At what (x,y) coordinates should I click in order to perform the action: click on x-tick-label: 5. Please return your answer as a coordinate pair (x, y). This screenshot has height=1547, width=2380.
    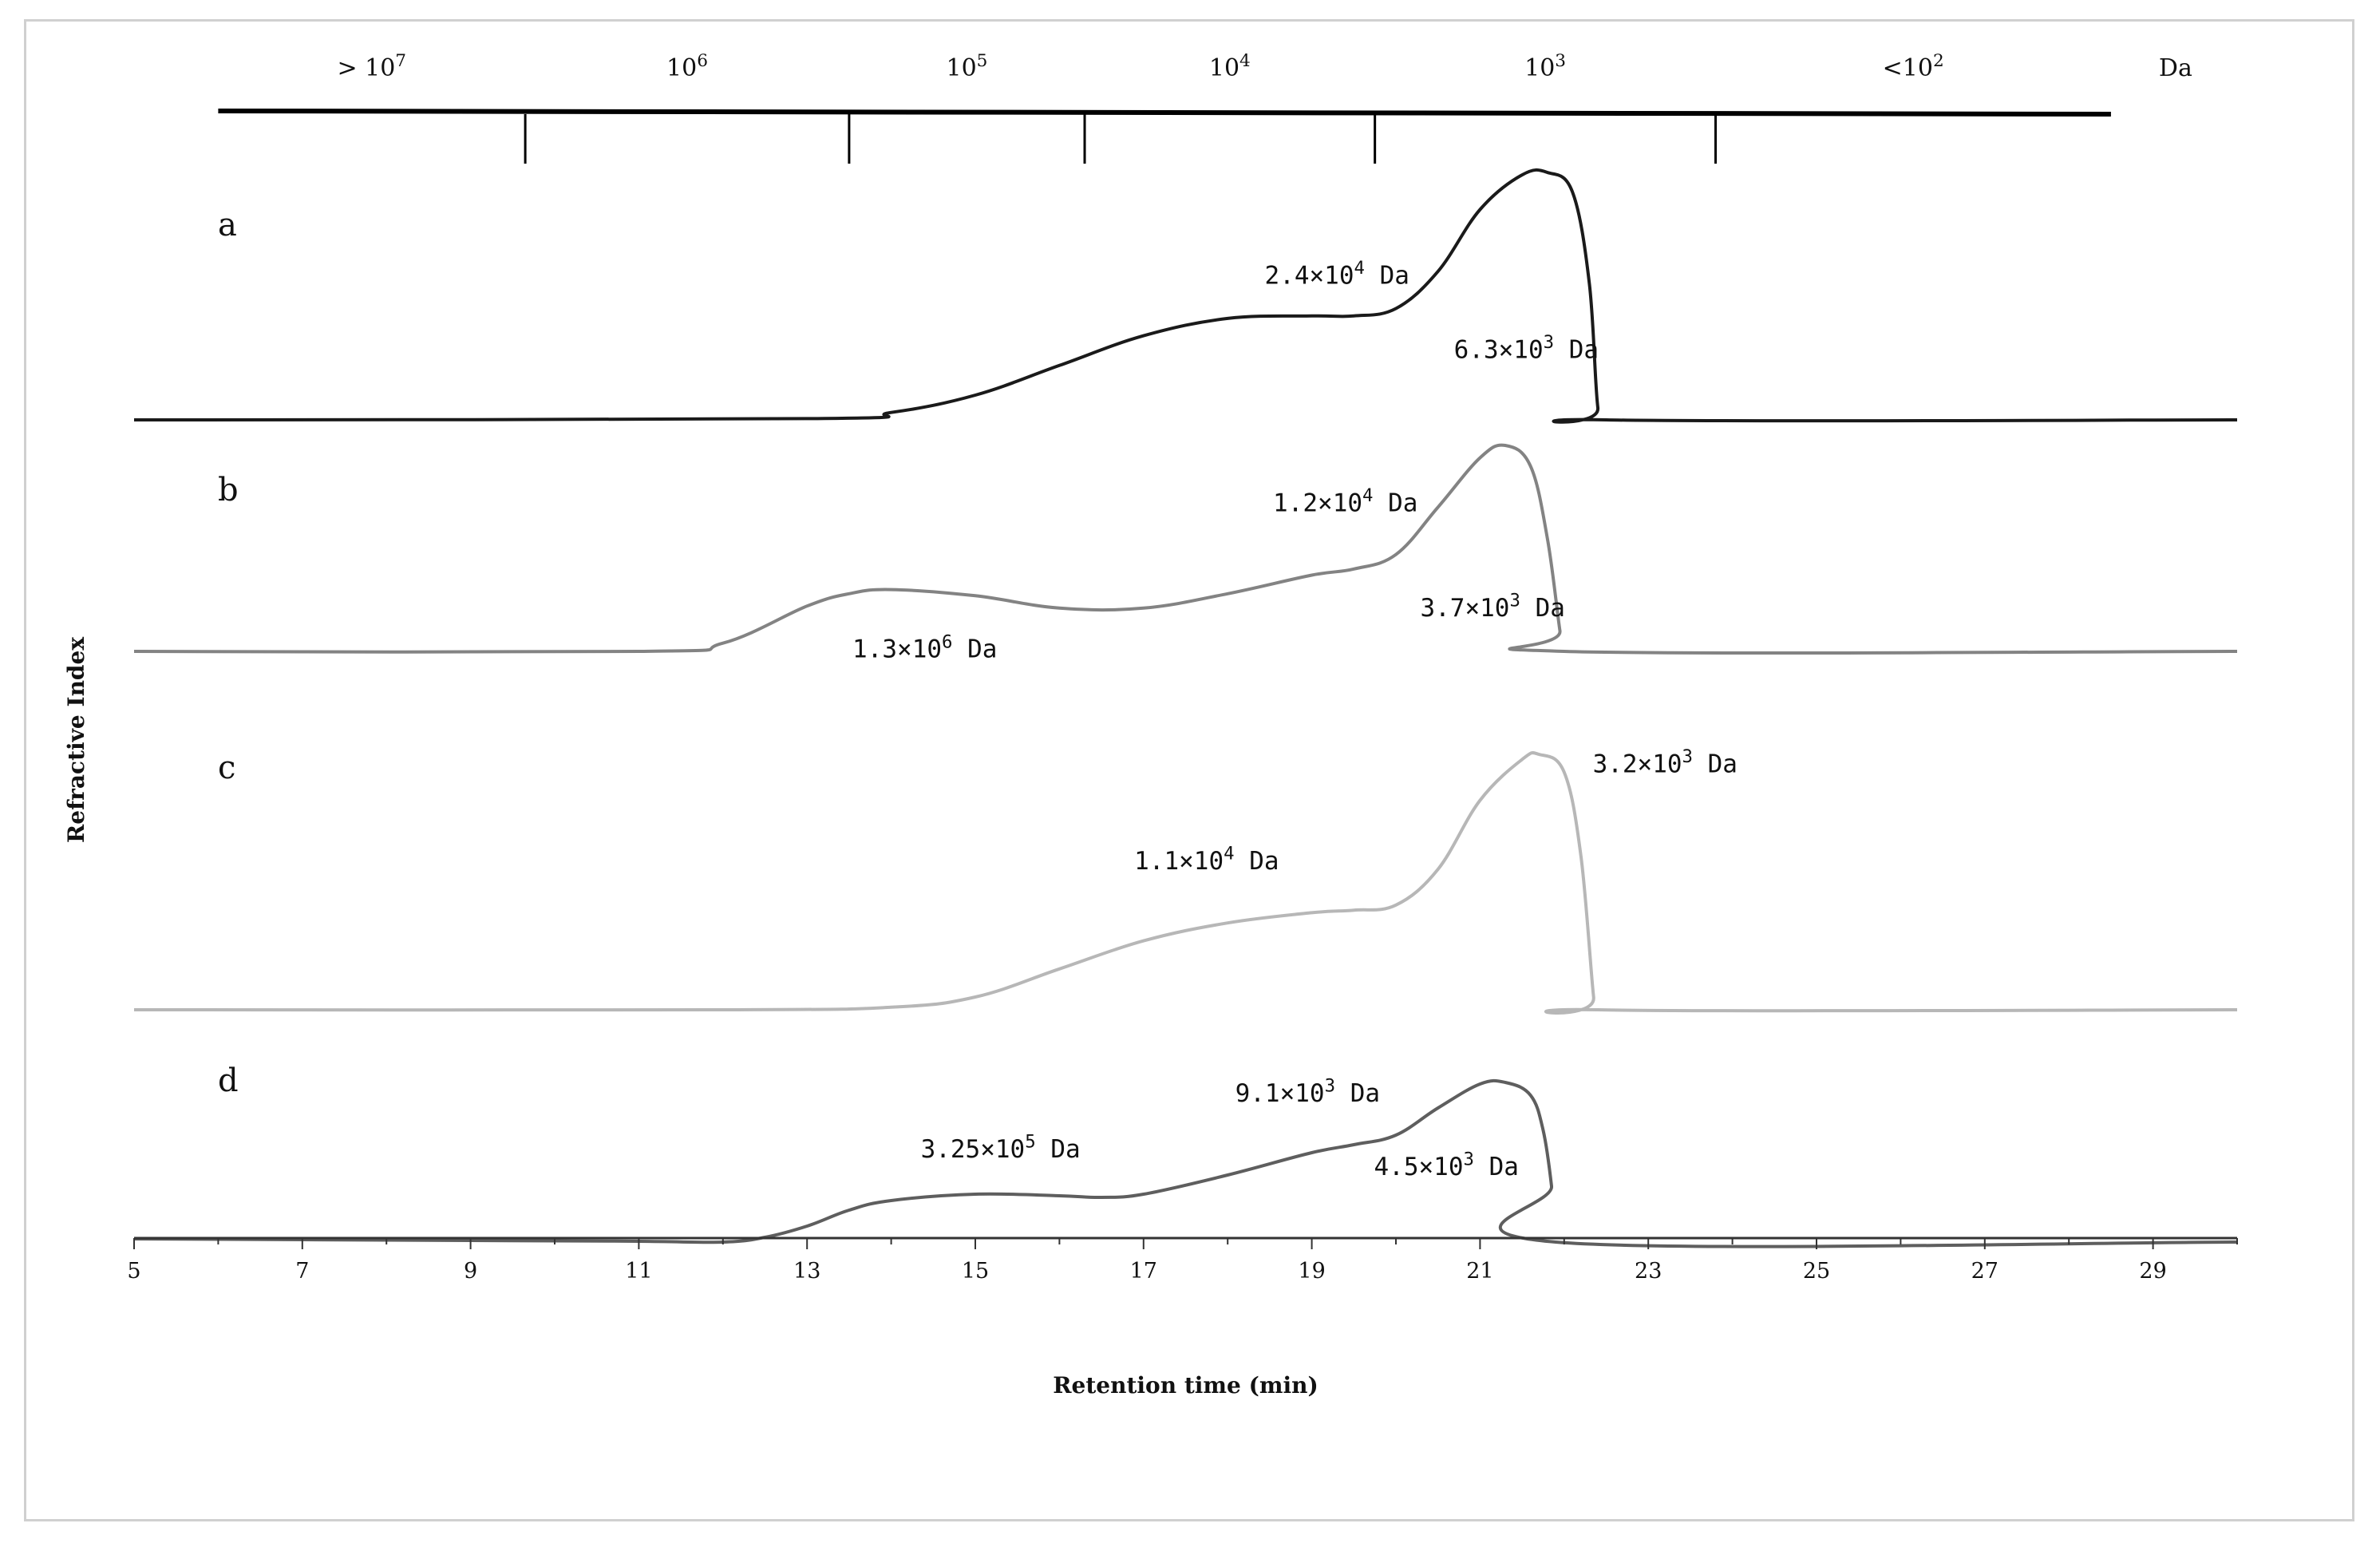
    Looking at the image, I should click on (133, 1272).